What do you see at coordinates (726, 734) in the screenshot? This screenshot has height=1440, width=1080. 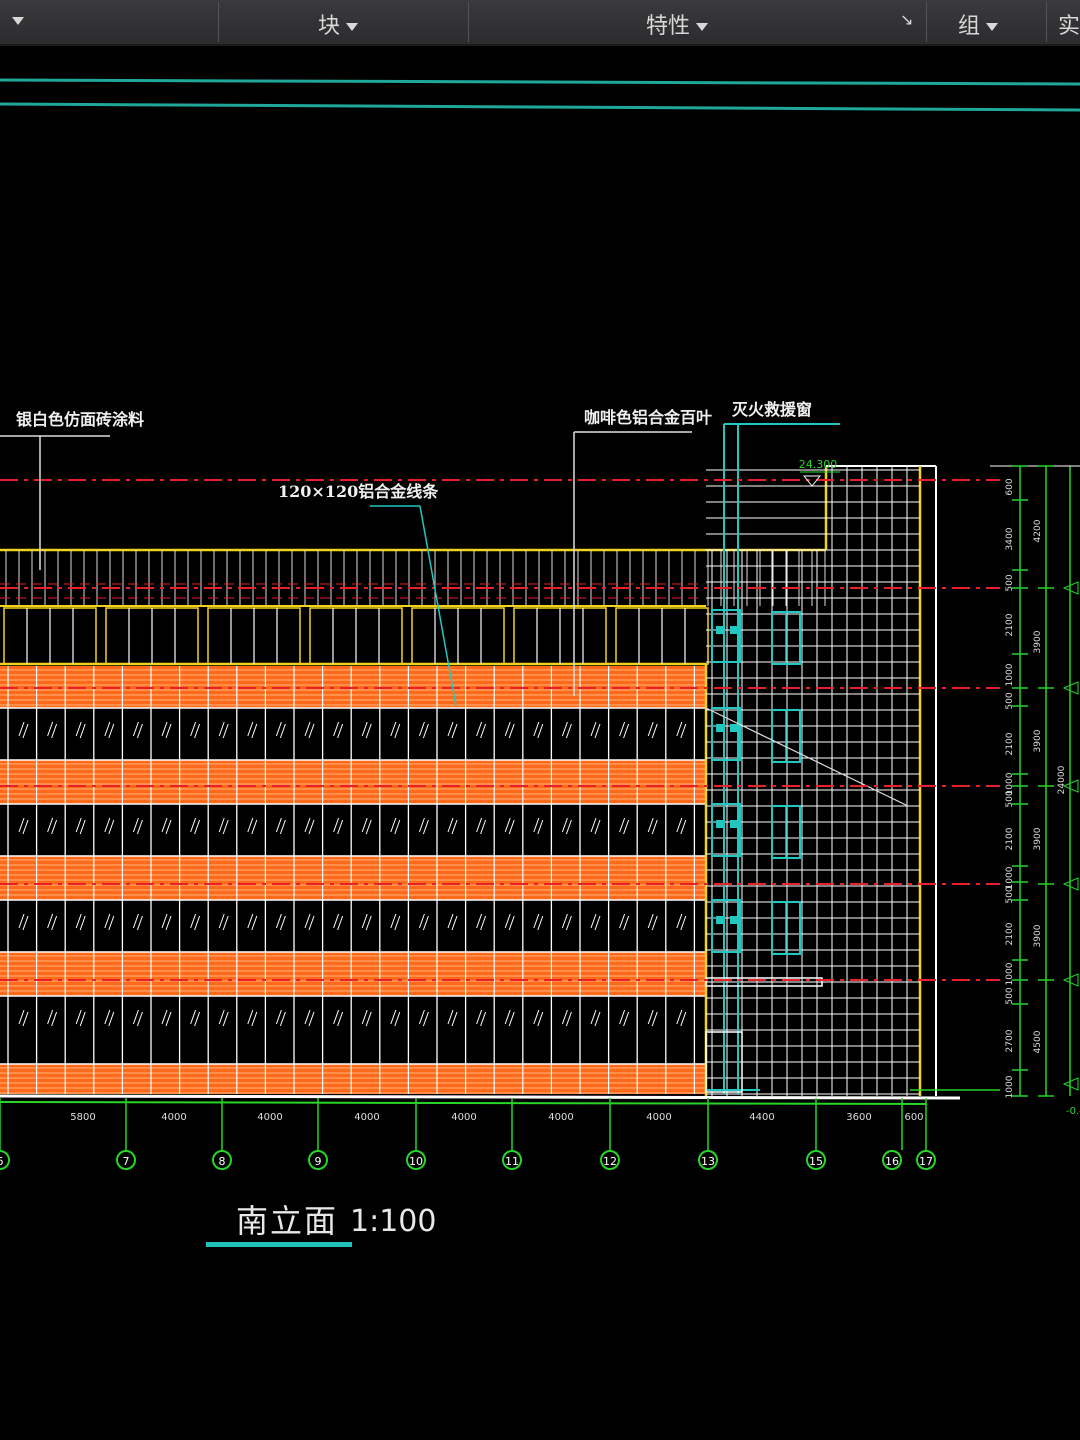 I see `fire-rescue-window` at bounding box center [726, 734].